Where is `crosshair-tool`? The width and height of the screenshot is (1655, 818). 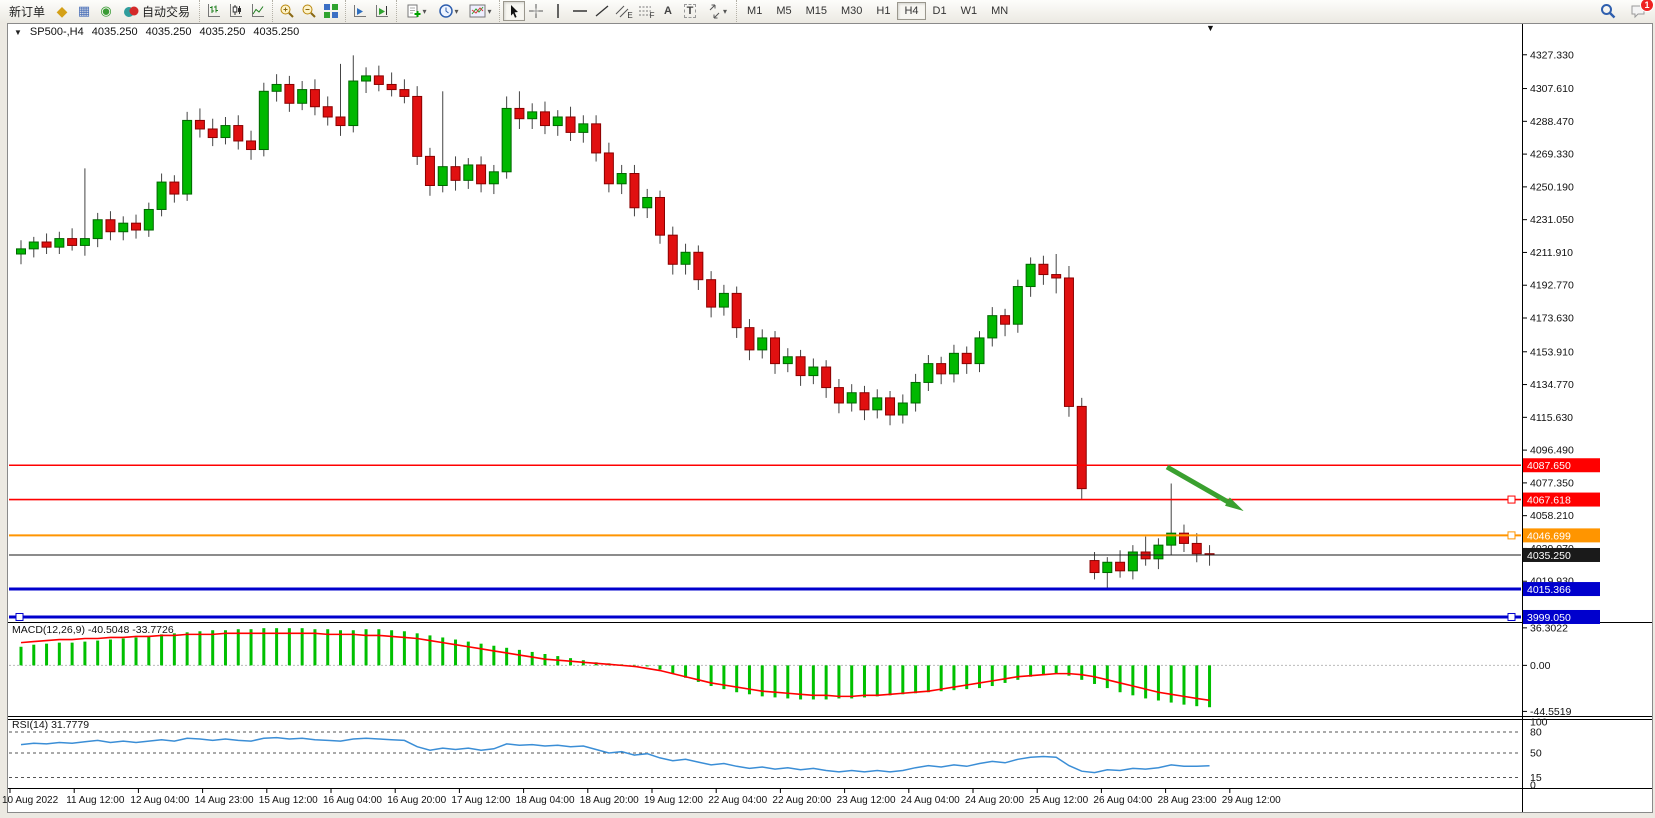 crosshair-tool is located at coordinates (536, 11).